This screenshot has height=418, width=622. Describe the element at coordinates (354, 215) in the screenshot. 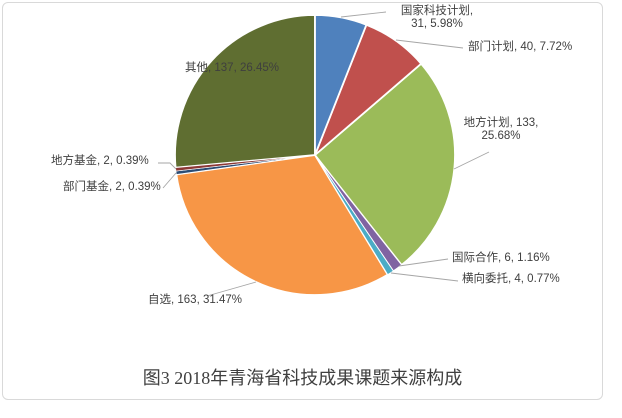

I see `pie-slice-横向委托` at that location.